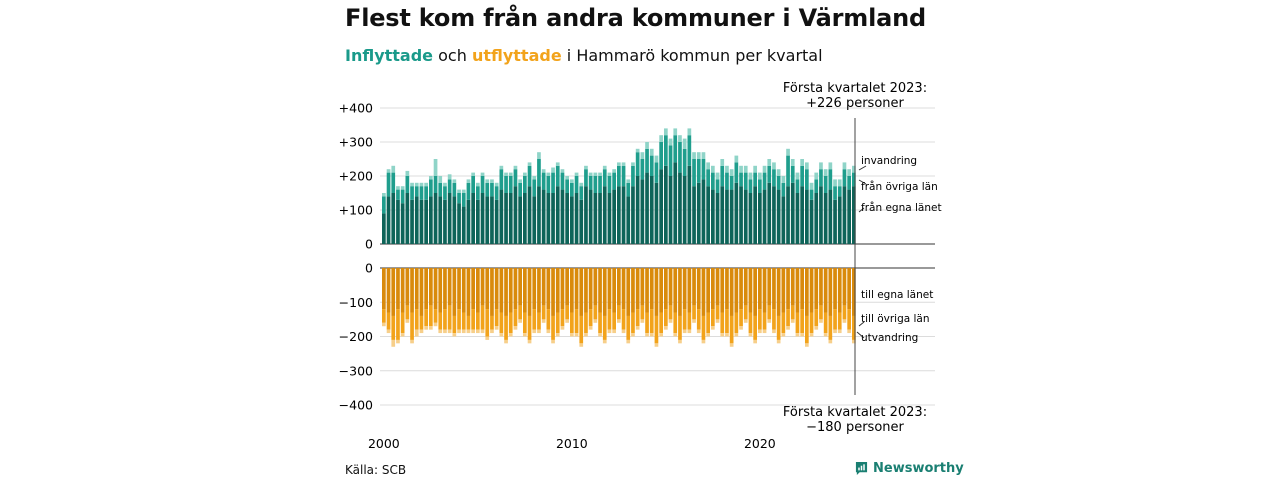 This screenshot has width=1280, height=480. I want to click on y-tick-label-top: +400, so click(356, 108).